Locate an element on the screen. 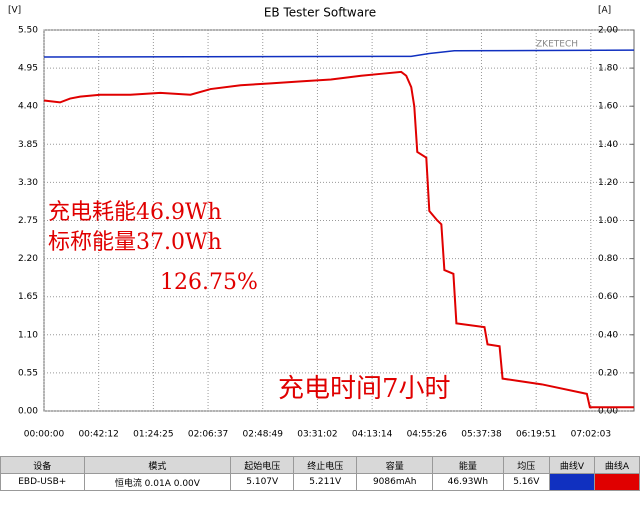 This screenshot has height=512, width=640. cell: 5.107V is located at coordinates (262, 482).